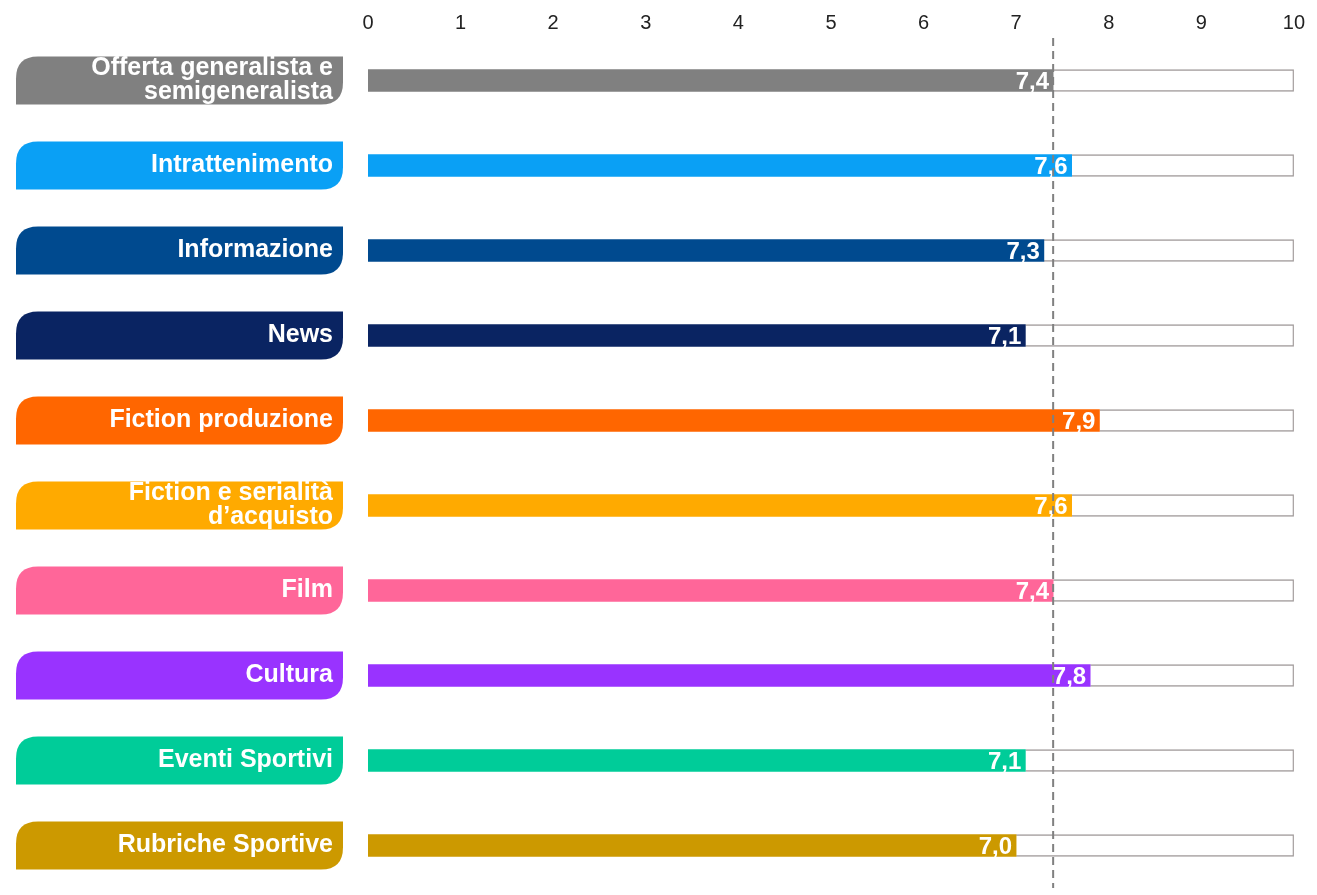  Describe the element at coordinates (300, 333) in the screenshot. I see `y-tick-label: News` at that location.